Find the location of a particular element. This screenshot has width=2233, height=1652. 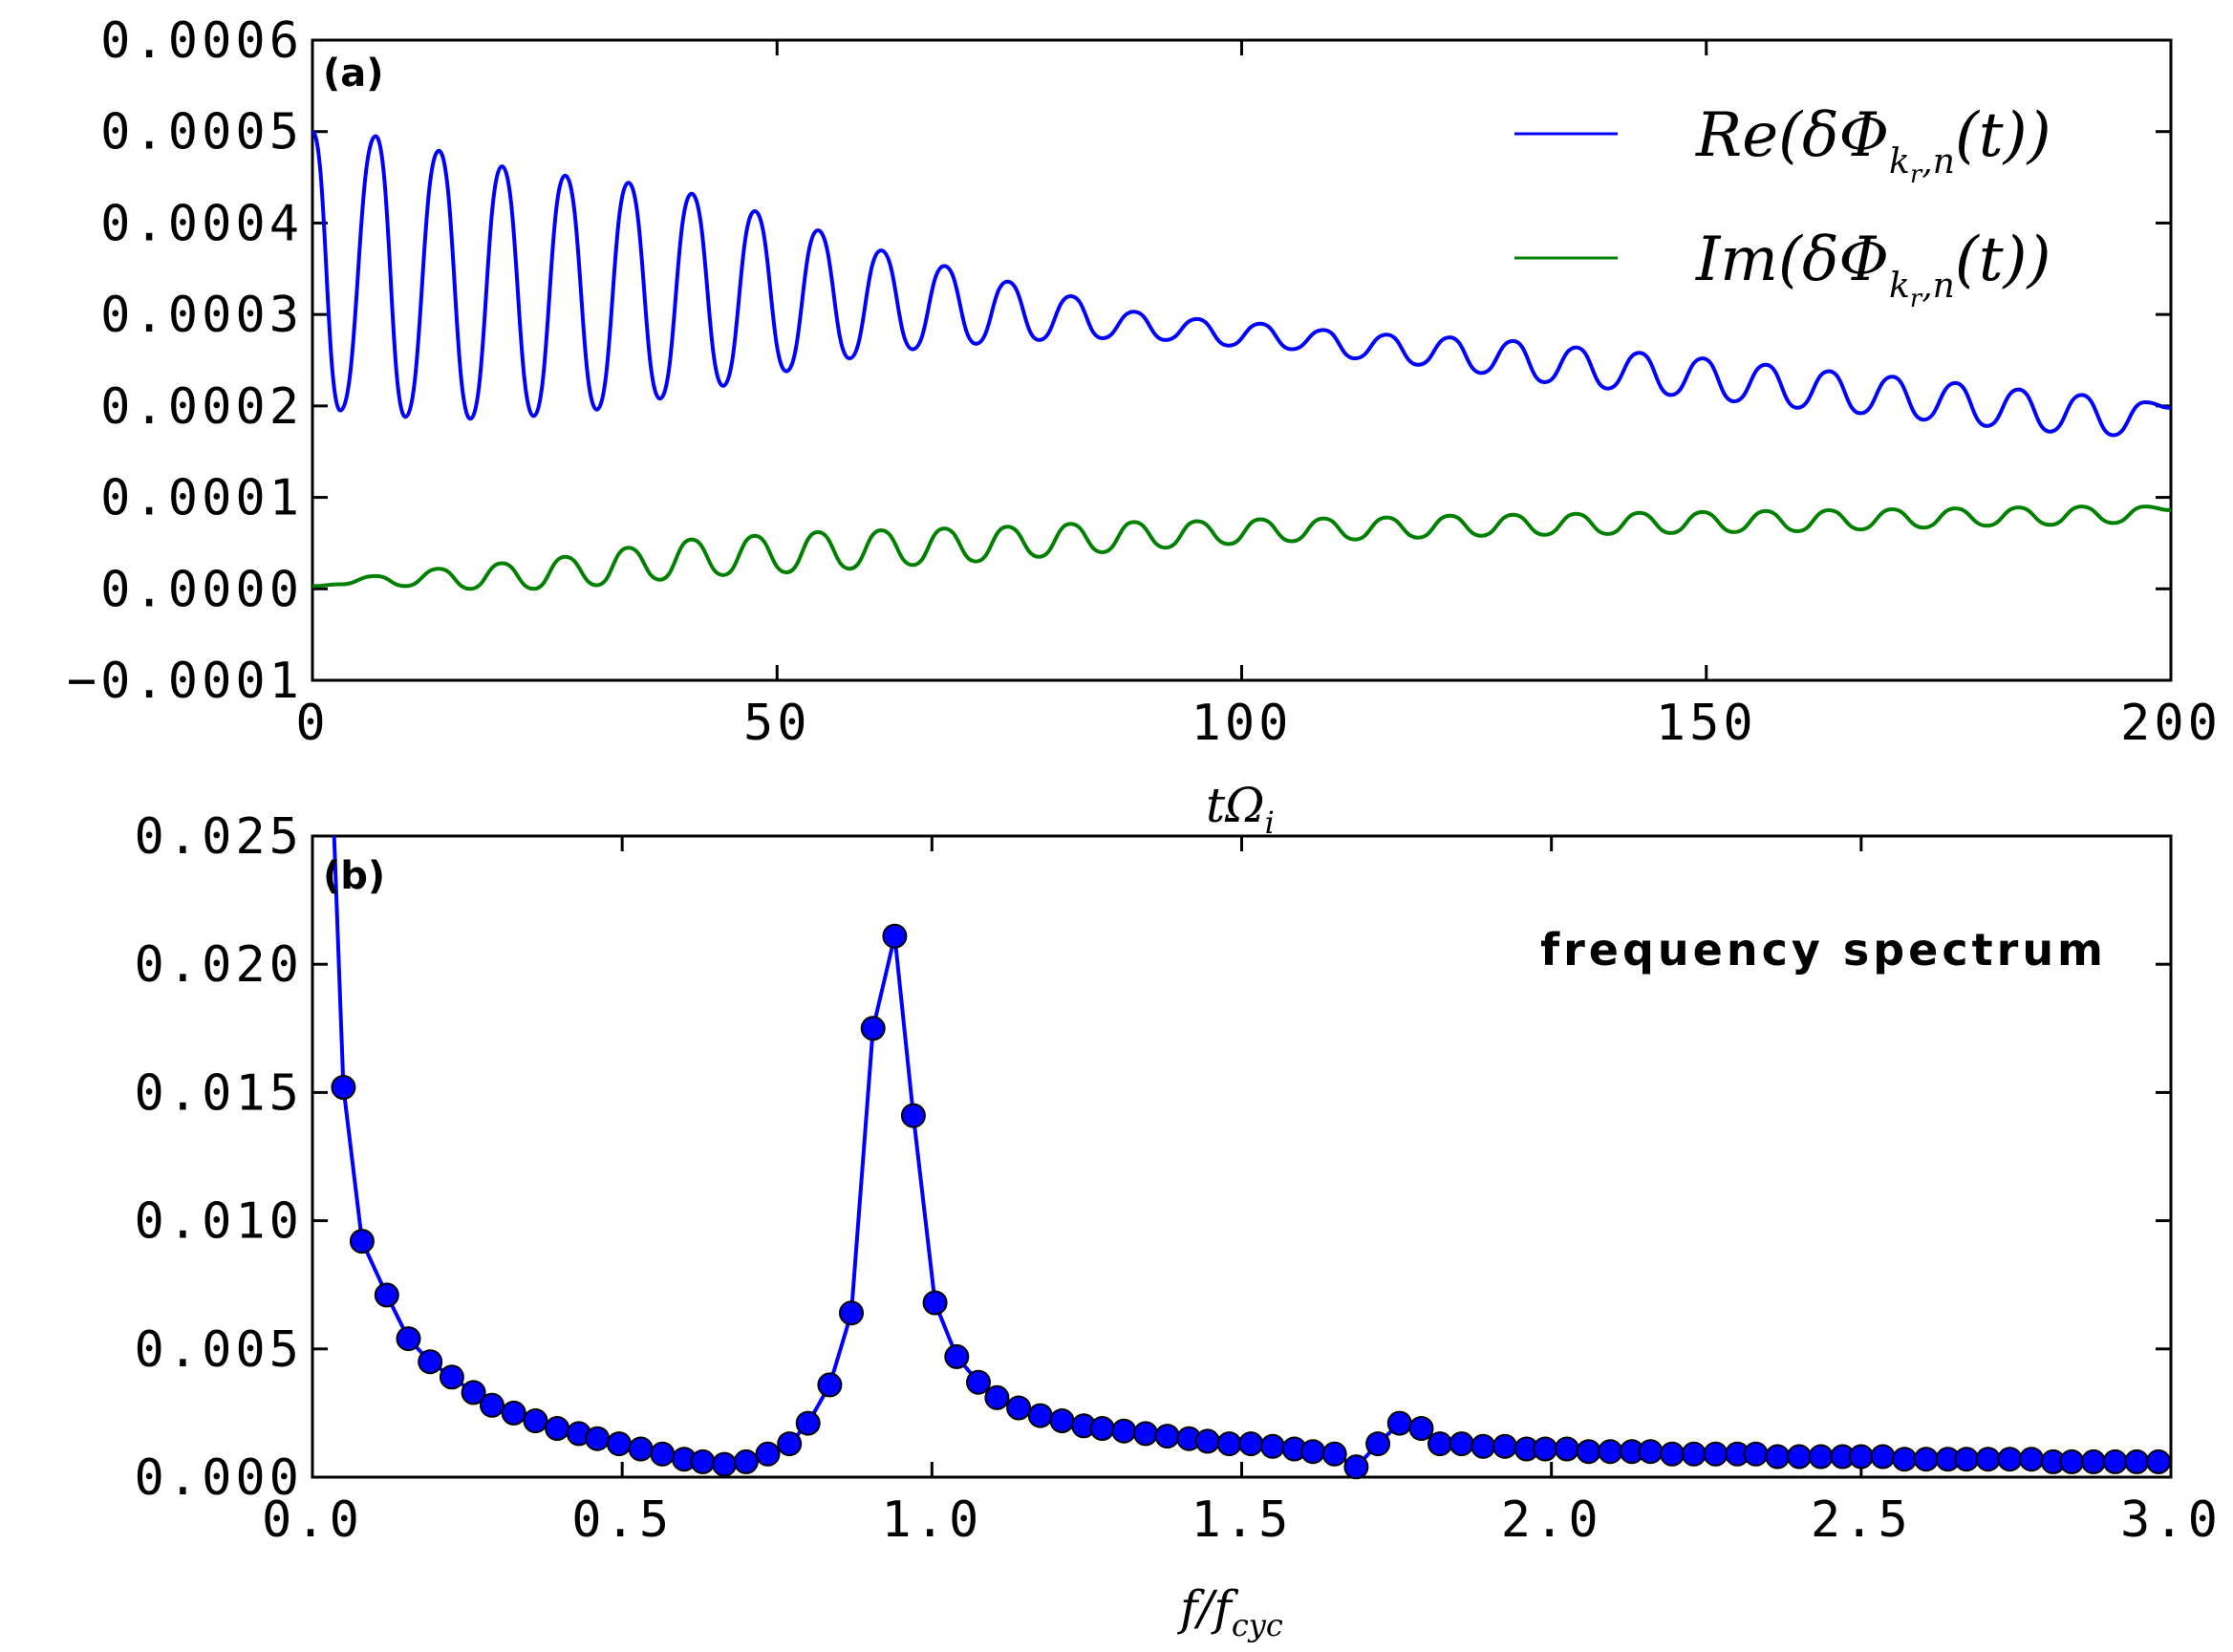

panel-b-y-tick-label: 0.005 is located at coordinates (219, 1350).